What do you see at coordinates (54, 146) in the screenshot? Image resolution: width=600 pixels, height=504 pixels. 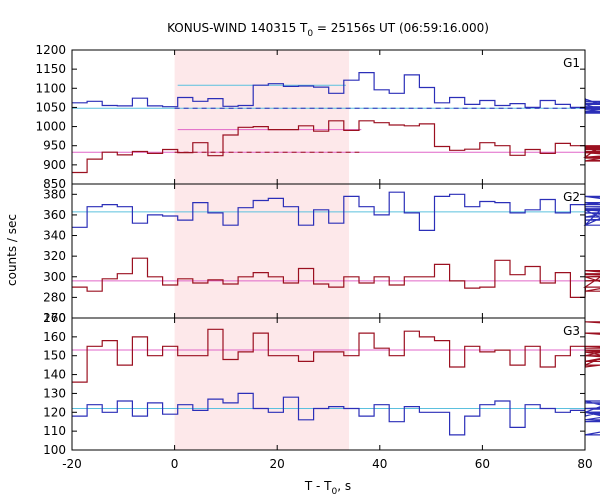 I see `y-tick-label: 950` at bounding box center [54, 146].